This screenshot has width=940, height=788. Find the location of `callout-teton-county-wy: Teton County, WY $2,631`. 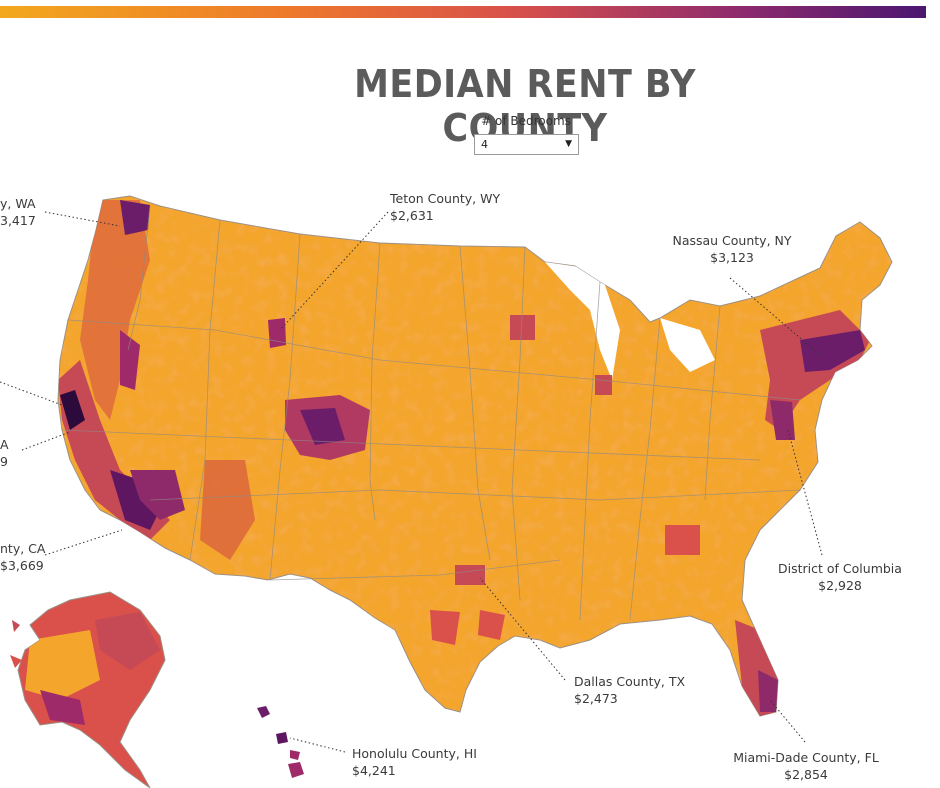

callout-teton-county-wy: Teton County, WY $2,631 is located at coordinates (445, 207).